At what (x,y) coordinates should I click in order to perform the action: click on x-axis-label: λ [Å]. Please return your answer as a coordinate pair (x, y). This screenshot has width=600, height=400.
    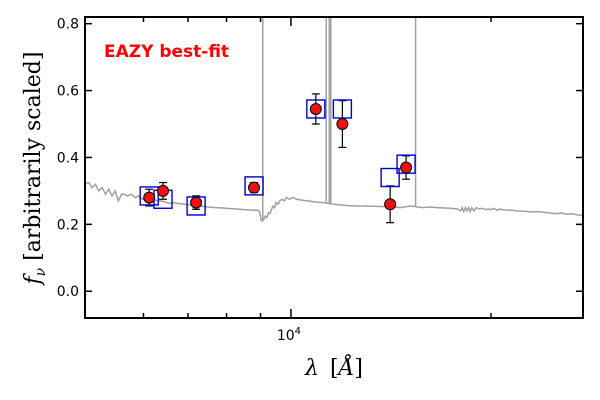
    Looking at the image, I should click on (333, 367).